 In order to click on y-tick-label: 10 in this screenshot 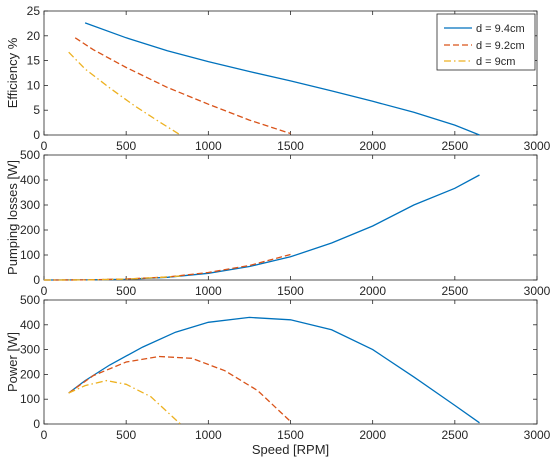, I will do `click(34, 85)`.